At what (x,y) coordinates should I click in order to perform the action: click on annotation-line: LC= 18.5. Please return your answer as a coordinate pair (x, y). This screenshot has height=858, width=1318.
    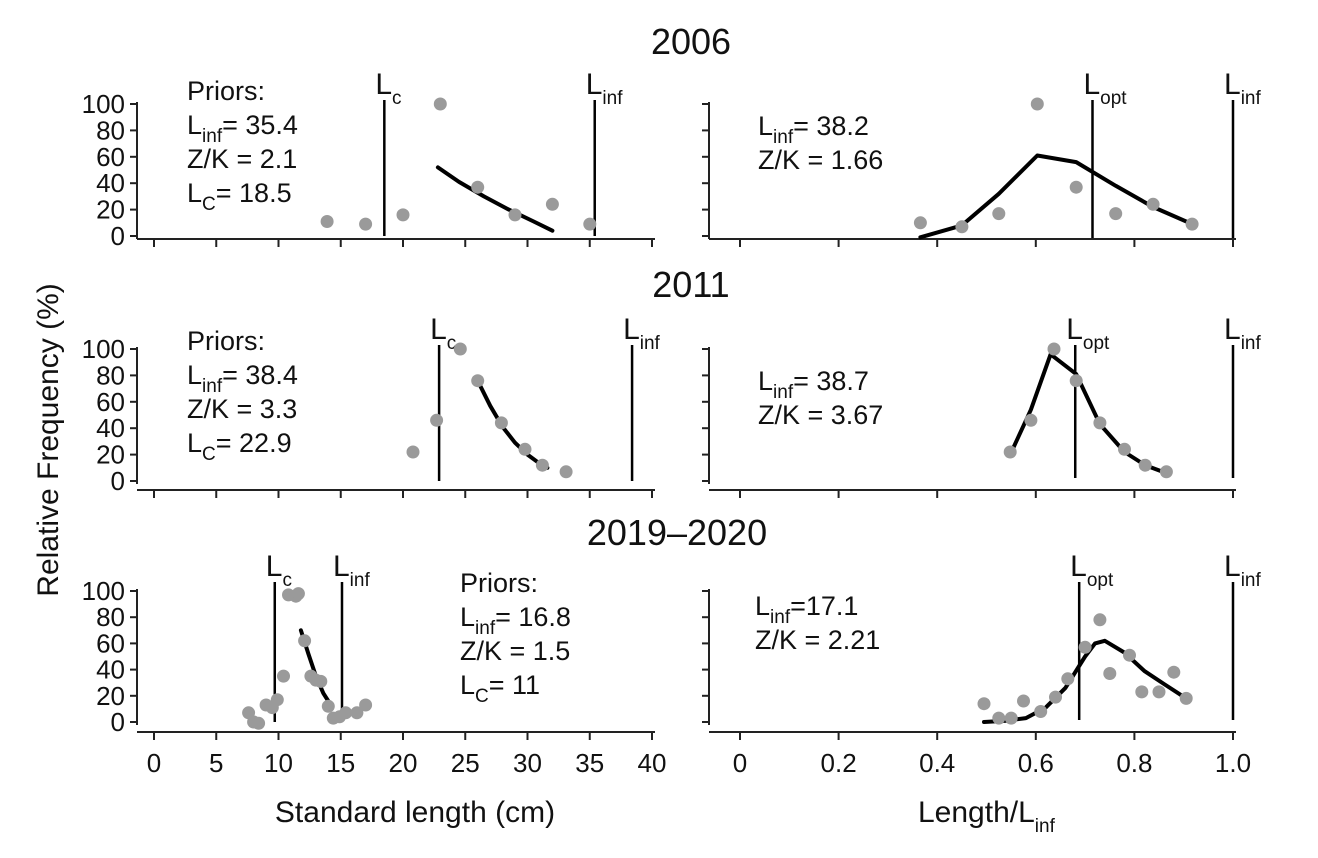
    Looking at the image, I should click on (239, 196).